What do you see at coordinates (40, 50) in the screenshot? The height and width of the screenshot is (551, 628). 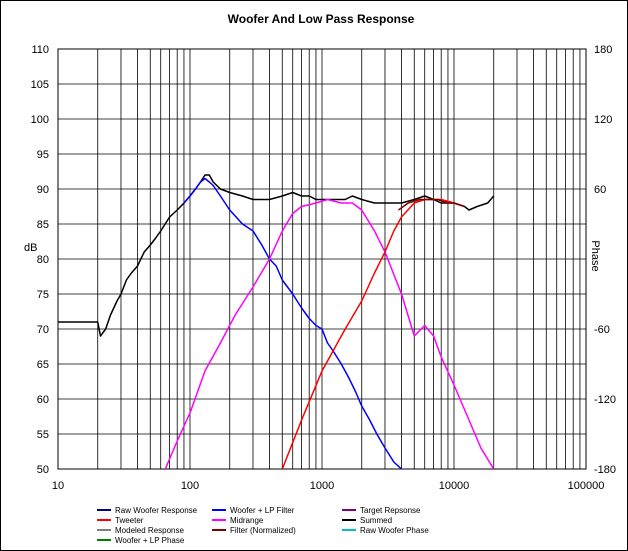 I see `y-tick-label: 110` at bounding box center [40, 50].